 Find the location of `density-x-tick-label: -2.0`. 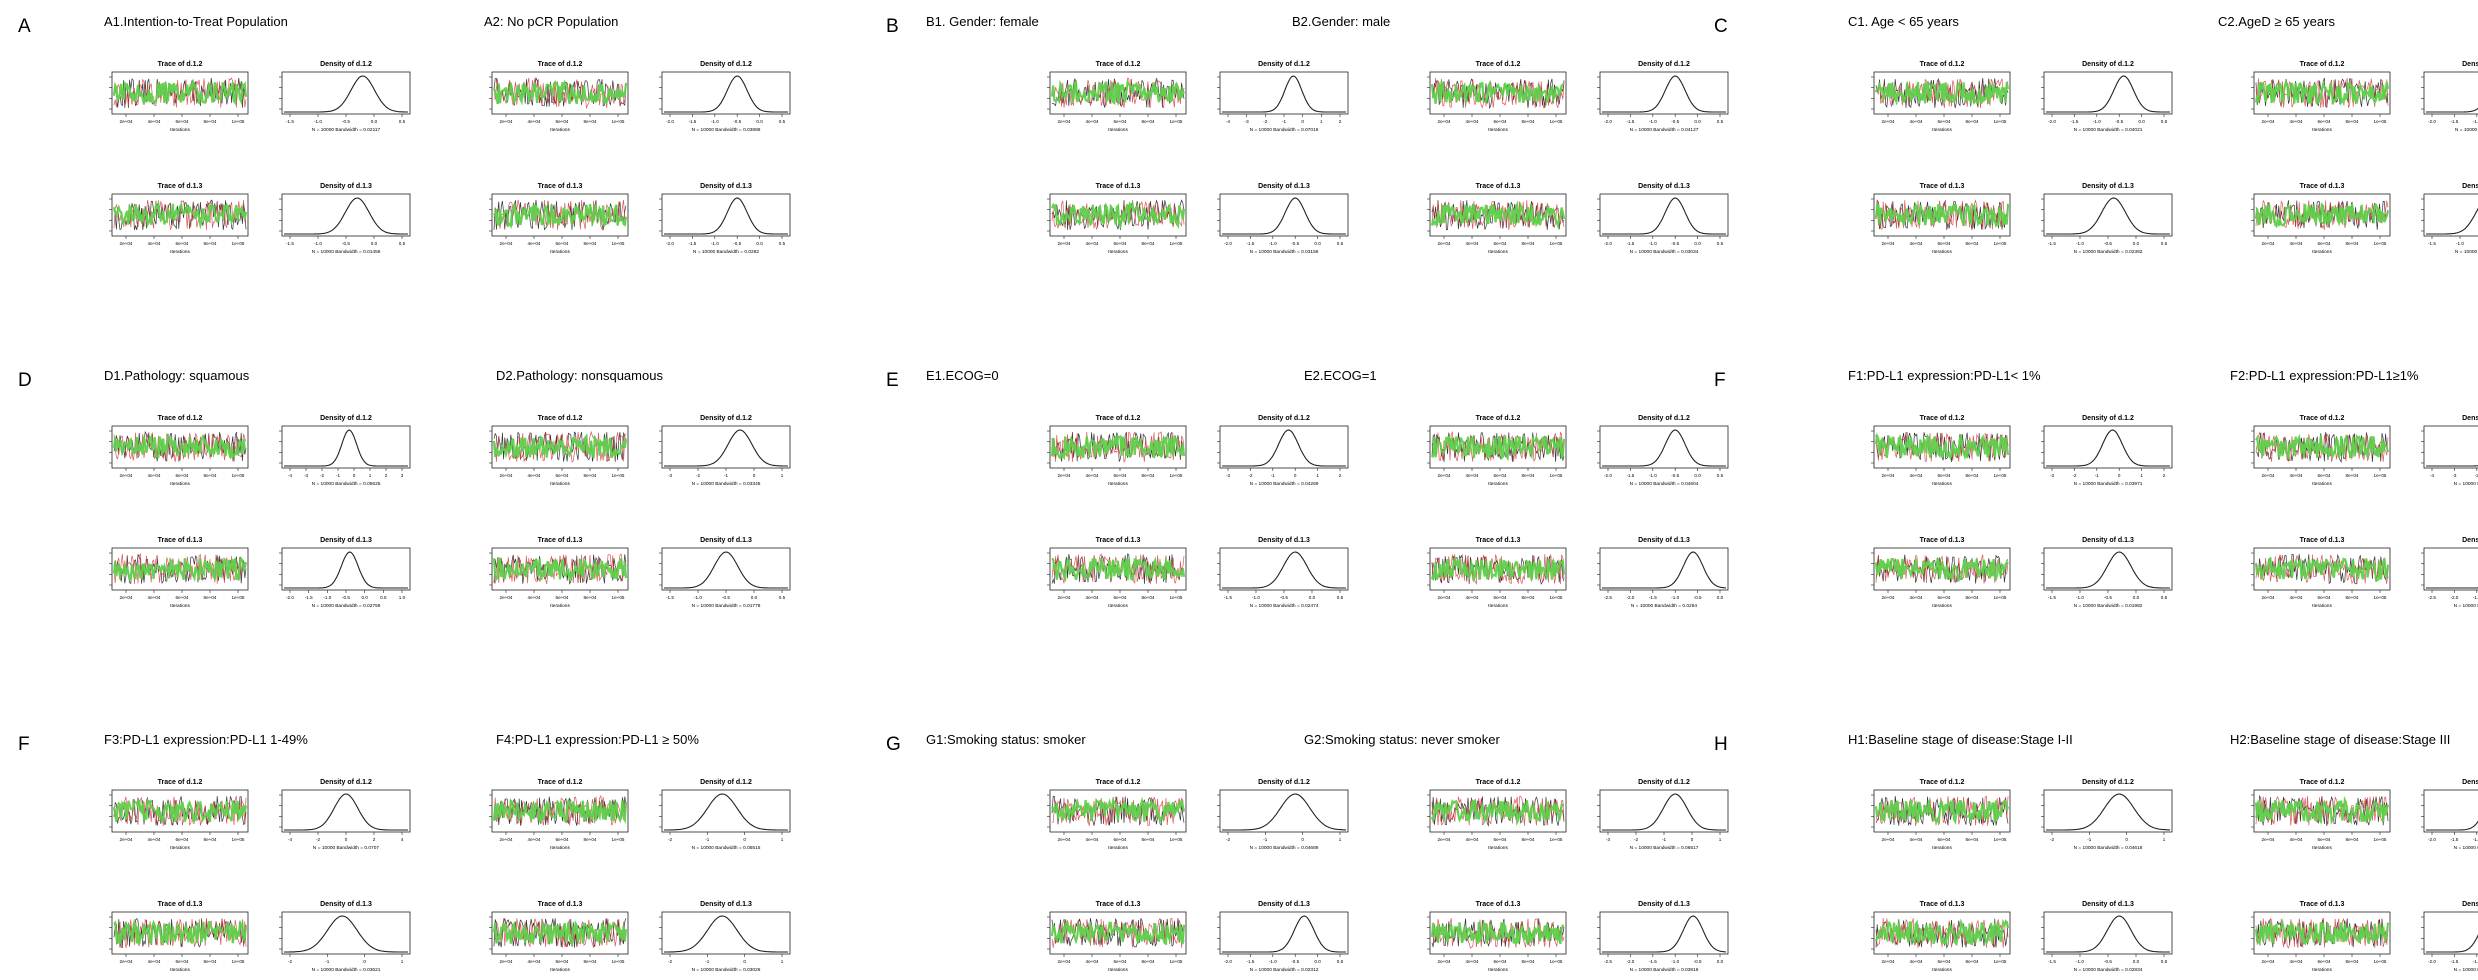

density-x-tick-label: -2.0 is located at coordinates (1630, 961).